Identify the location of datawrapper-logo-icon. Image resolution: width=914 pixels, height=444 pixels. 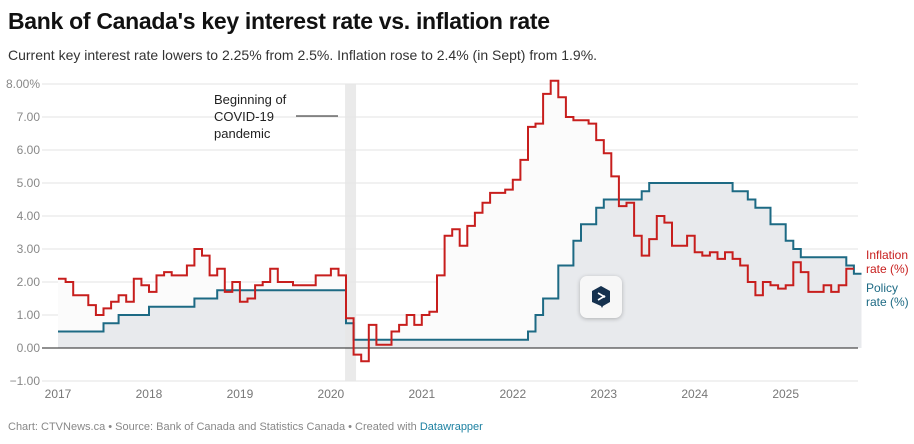
(601, 297).